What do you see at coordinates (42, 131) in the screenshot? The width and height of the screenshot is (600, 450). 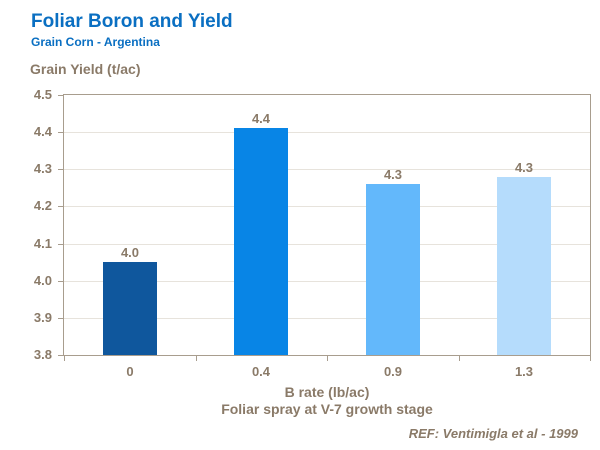 I see `y-tick-label: 4.4` at bounding box center [42, 131].